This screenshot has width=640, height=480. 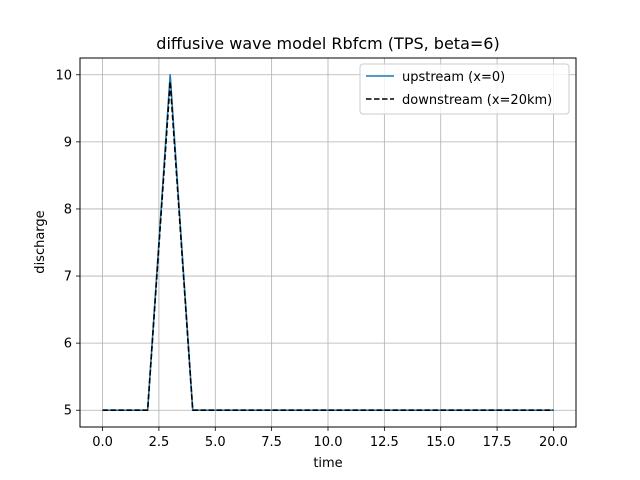 What do you see at coordinates (215, 442) in the screenshot?
I see `x-tick-label: 5.0` at bounding box center [215, 442].